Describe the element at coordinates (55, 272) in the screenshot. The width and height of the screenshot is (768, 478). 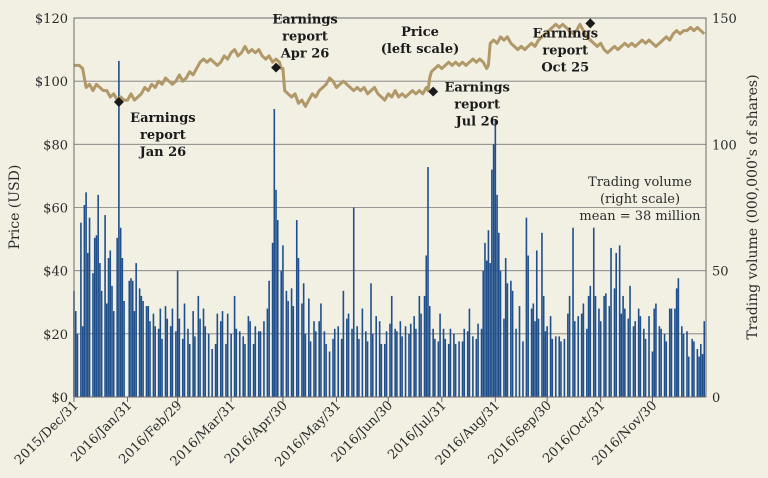
I see `left-tick-label: $40` at that location.